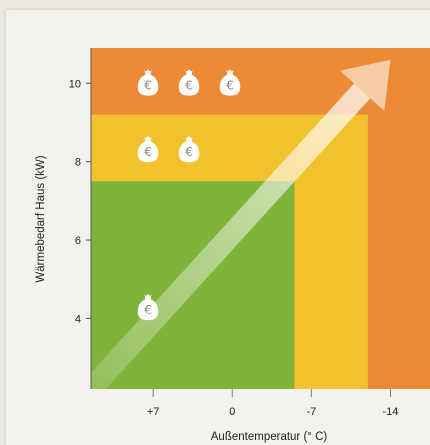 The image size is (430, 445). I want to click on x-tick-label: 0, so click(232, 412).